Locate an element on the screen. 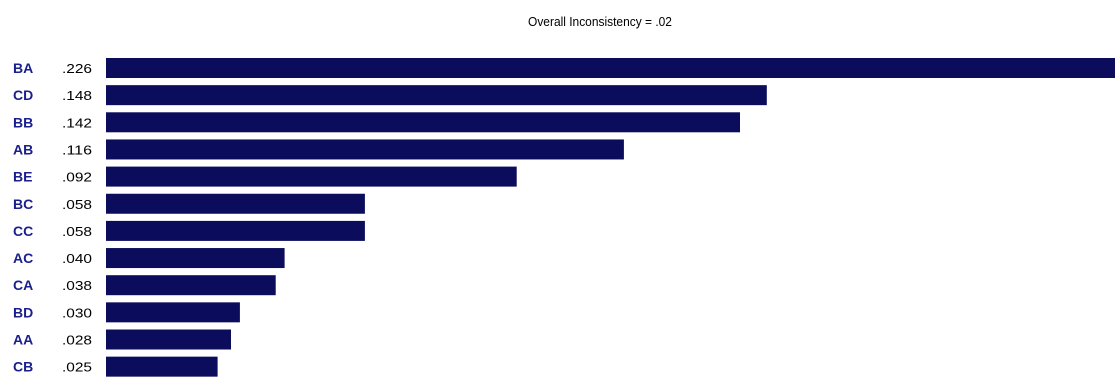 This screenshot has width=1116, height=389. category-label: AB is located at coordinates (23, 149).